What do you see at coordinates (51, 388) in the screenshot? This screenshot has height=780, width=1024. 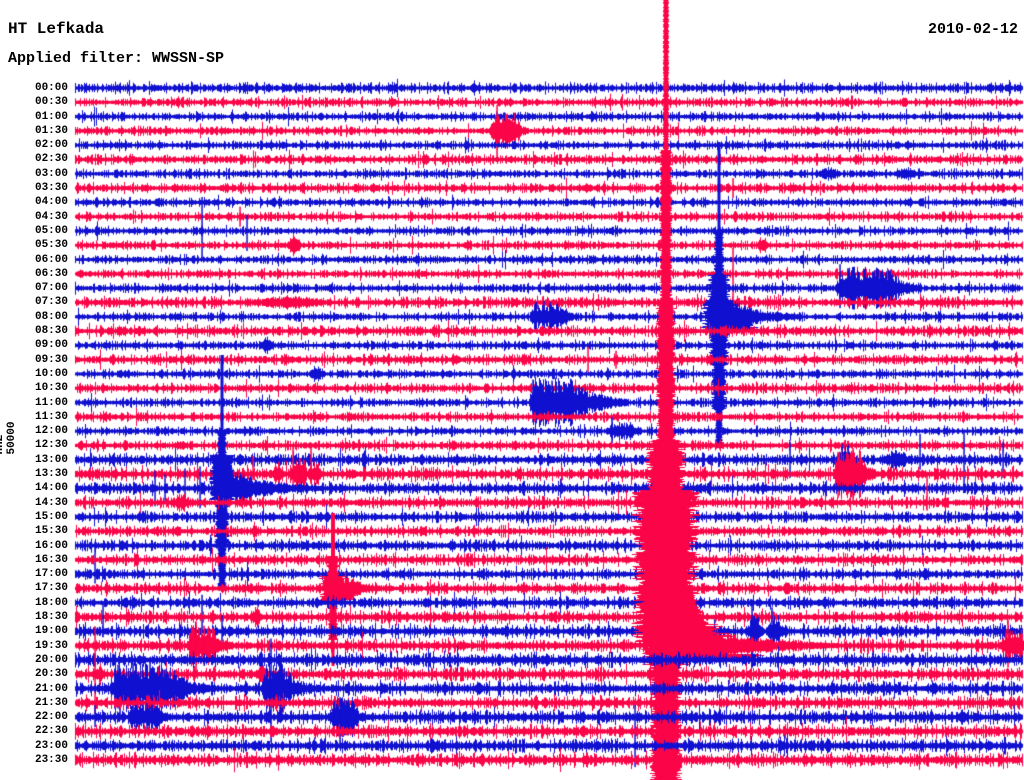 I see `time-label-10:30: 10:30` at bounding box center [51, 388].